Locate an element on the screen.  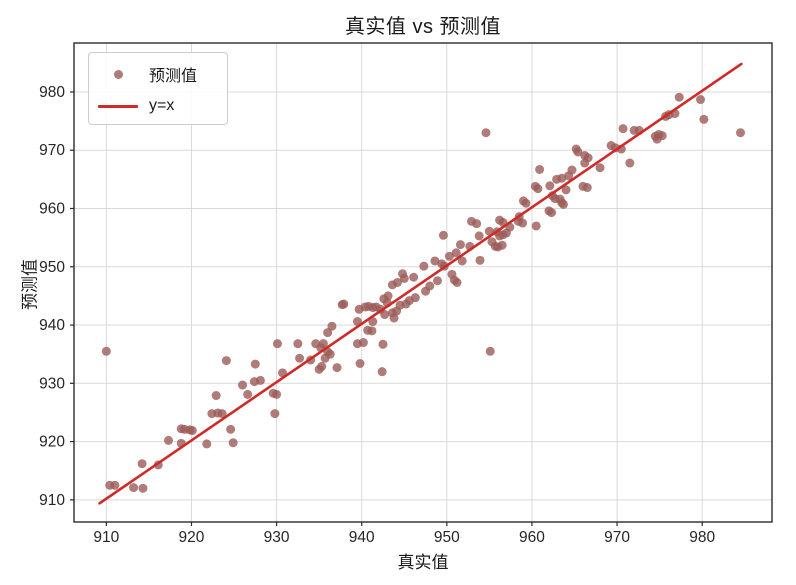
x-tick-label: 970 is located at coordinates (617, 537).